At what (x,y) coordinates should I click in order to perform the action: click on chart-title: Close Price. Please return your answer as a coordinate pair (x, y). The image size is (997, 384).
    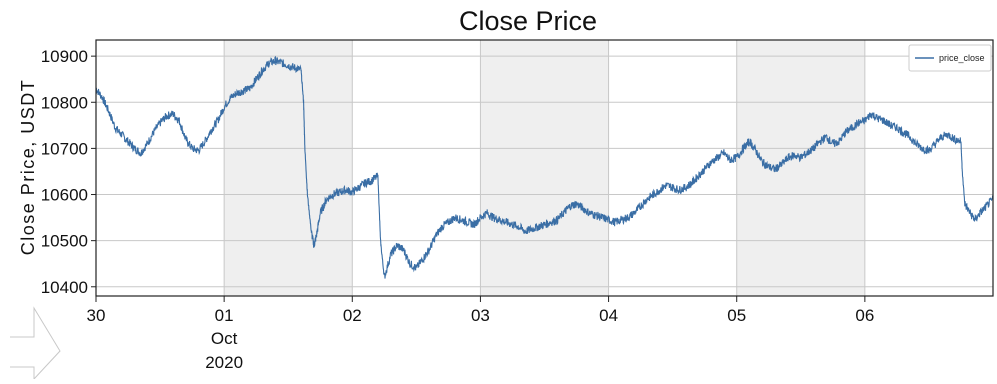
    Looking at the image, I should click on (528, 21).